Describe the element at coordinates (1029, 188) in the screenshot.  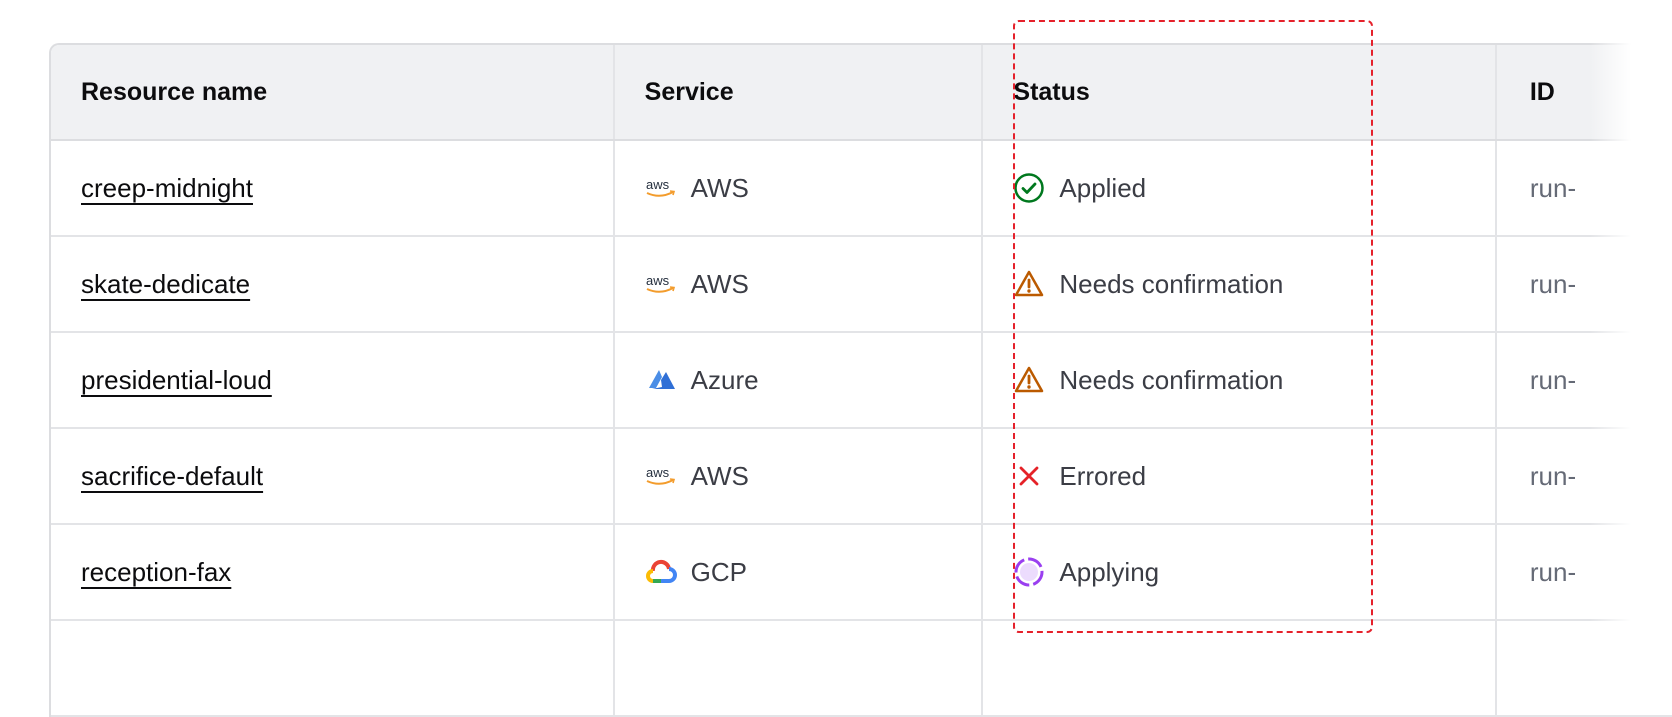
I see `check-circle-icon` at that location.